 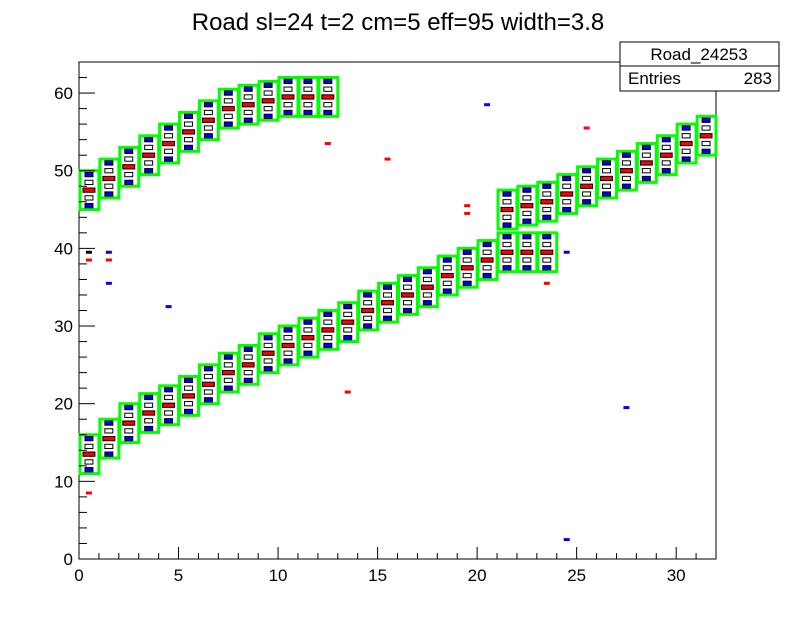 What do you see at coordinates (63, 93) in the screenshot?
I see `y-tick-label: 60` at bounding box center [63, 93].